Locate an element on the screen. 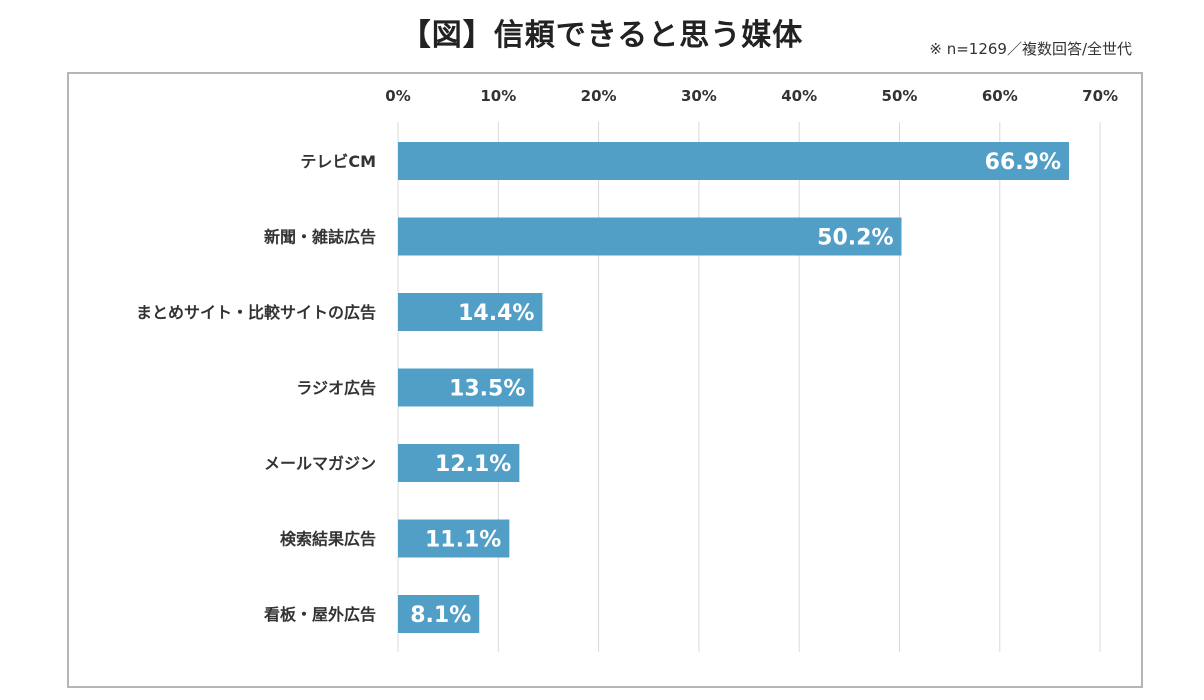  value-label: 14.4% is located at coordinates (496, 313).